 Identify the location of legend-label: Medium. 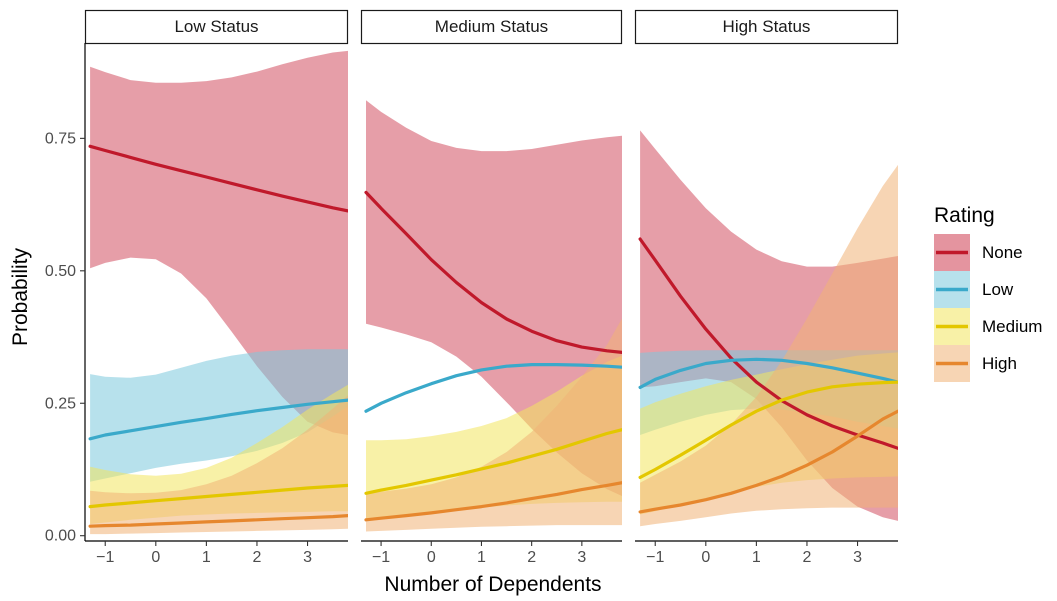
(1012, 326).